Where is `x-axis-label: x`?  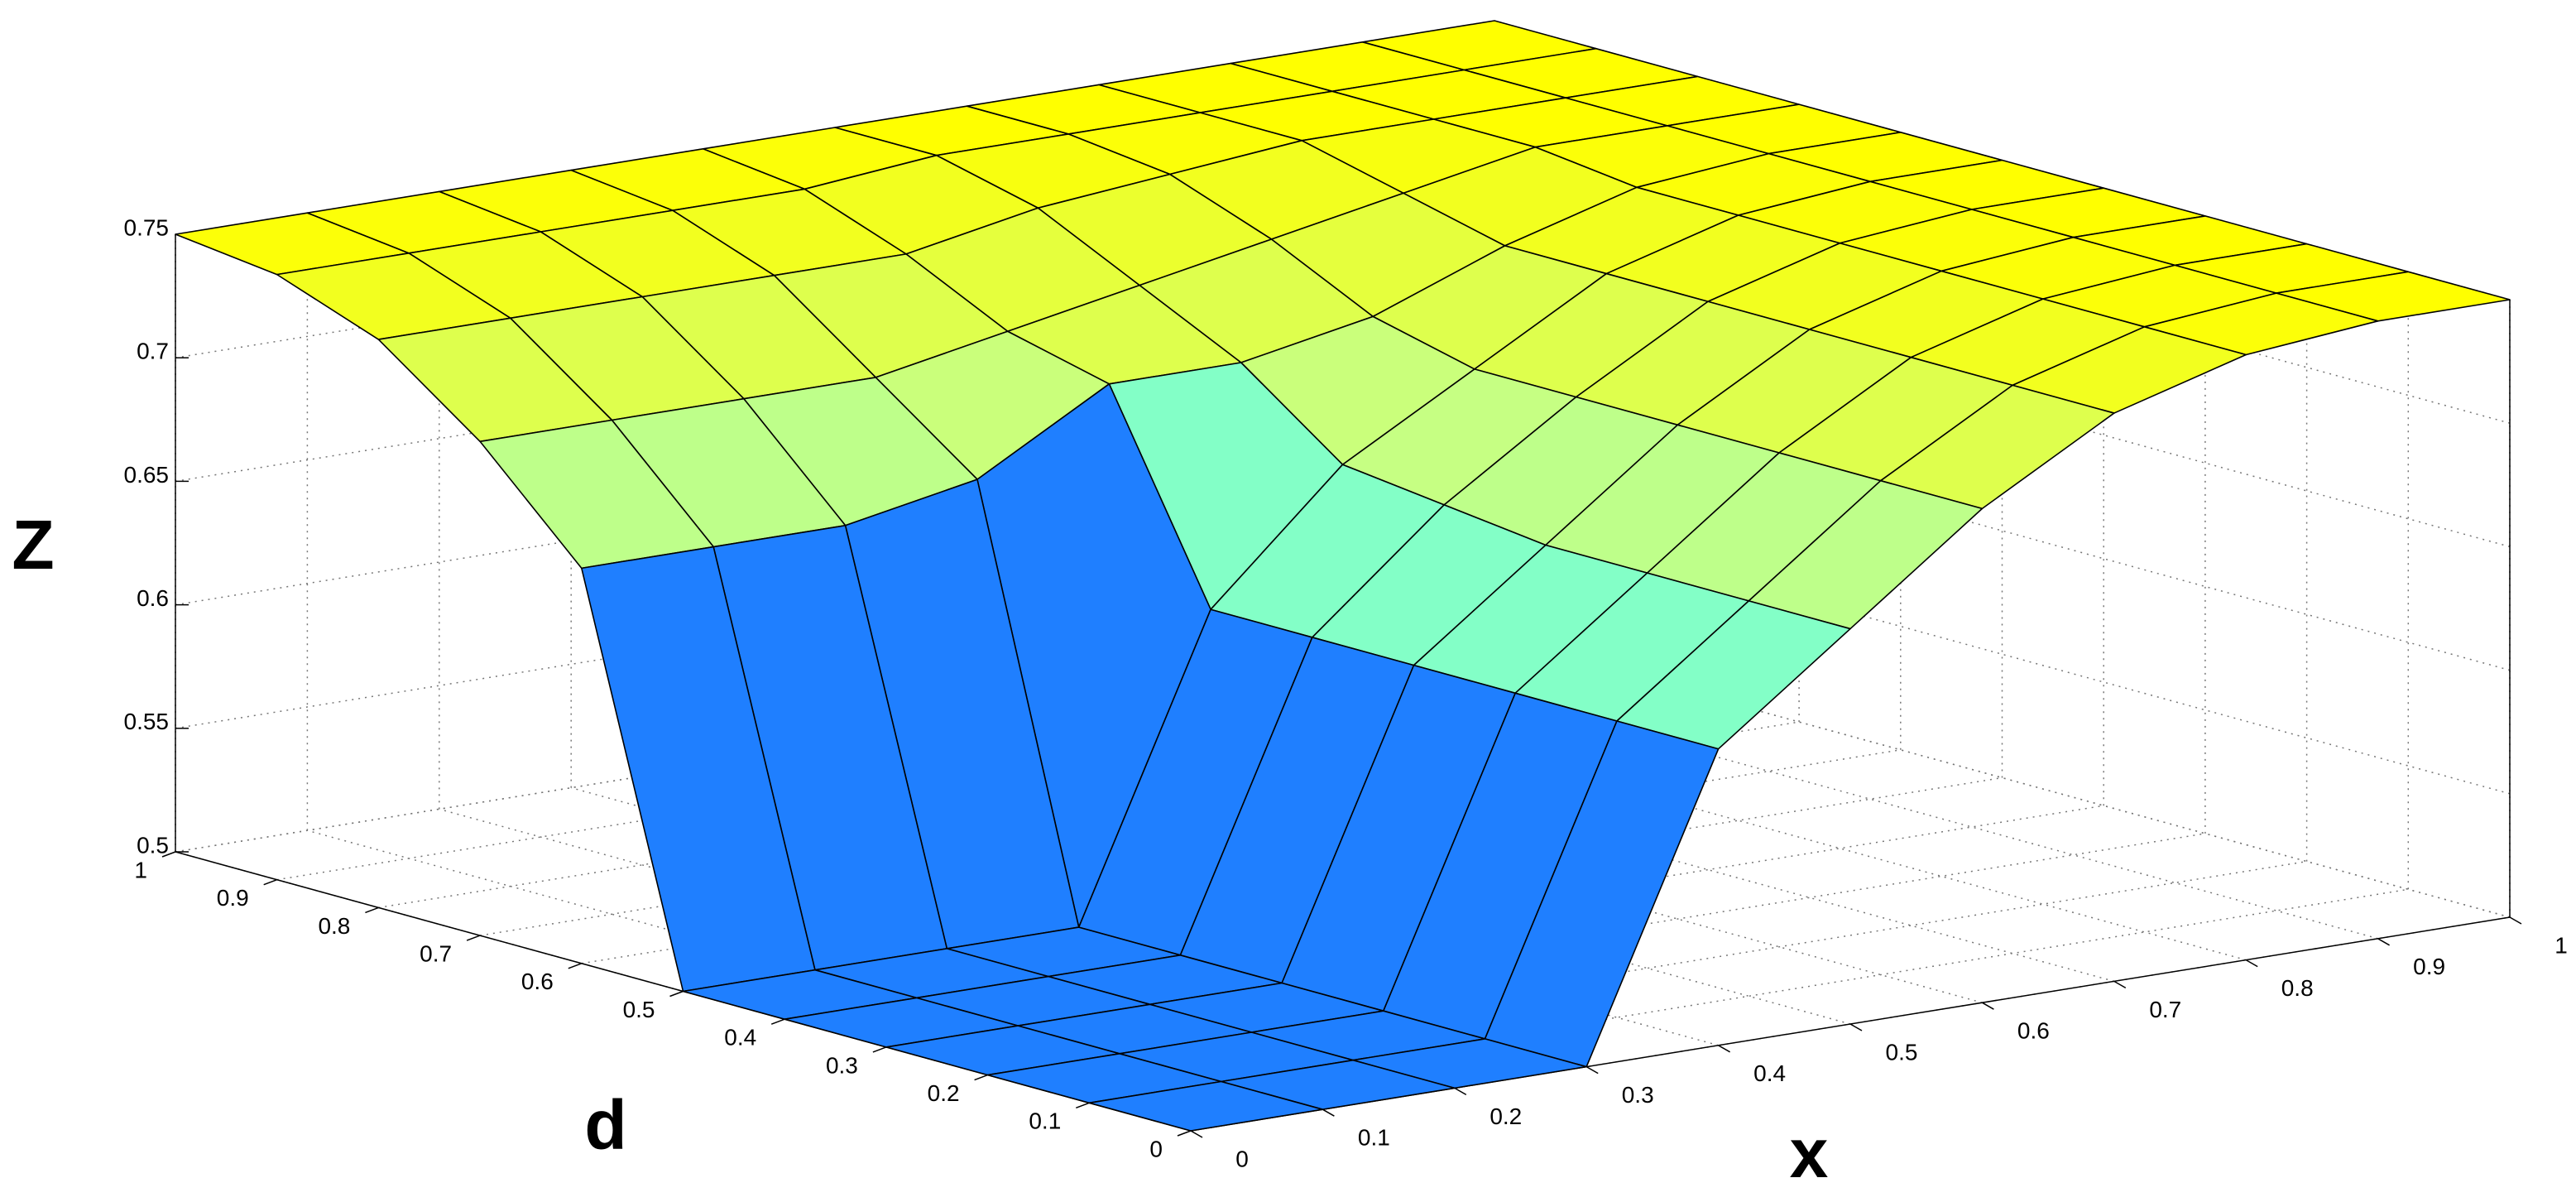
x-axis-label: x is located at coordinates (1810, 1153).